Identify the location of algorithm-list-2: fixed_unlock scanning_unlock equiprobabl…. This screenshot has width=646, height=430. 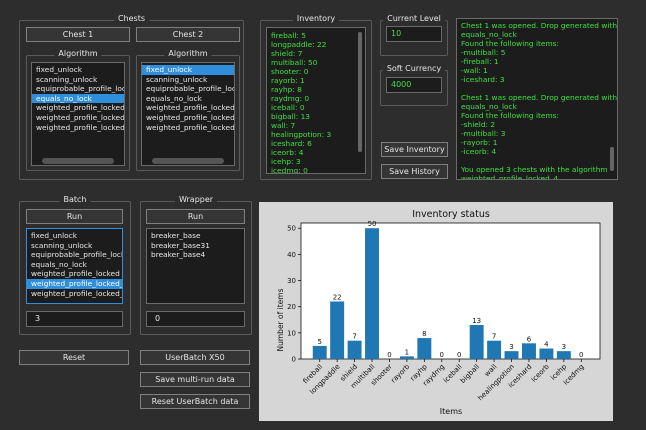
(188, 114).